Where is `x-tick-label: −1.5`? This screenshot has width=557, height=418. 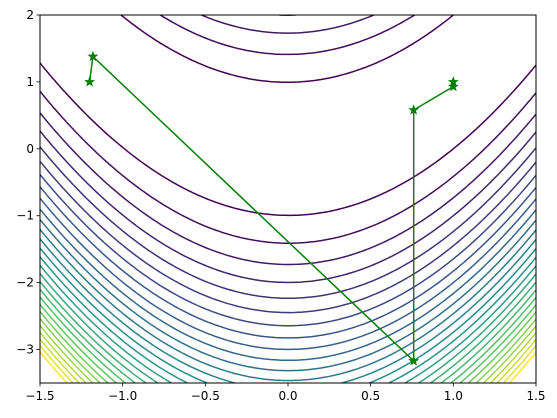 x-tick-label: −1.5 is located at coordinates (39, 396).